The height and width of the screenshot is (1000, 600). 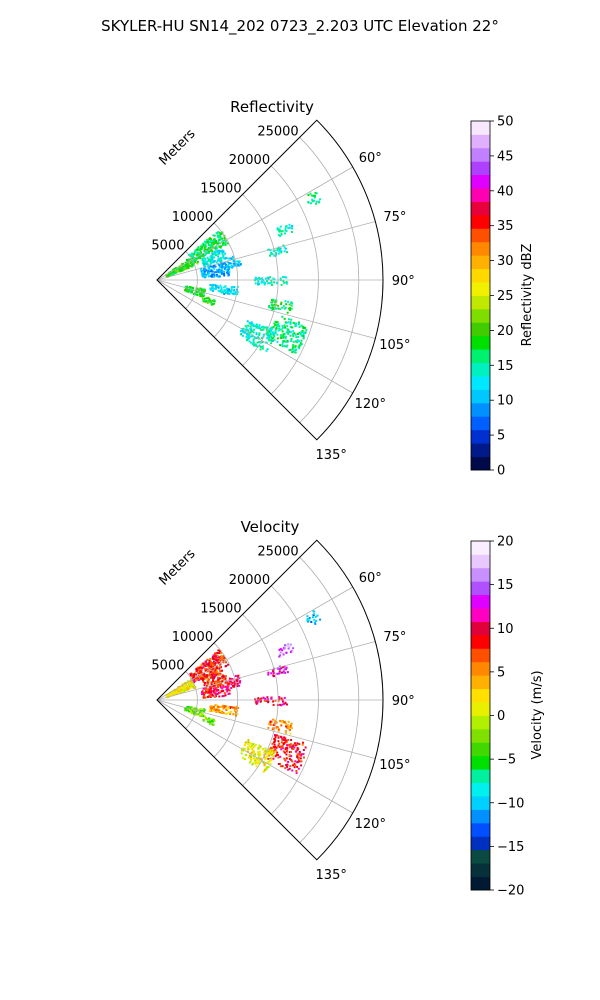 I want to click on reflectivity-echo-region, so click(x=271, y=281).